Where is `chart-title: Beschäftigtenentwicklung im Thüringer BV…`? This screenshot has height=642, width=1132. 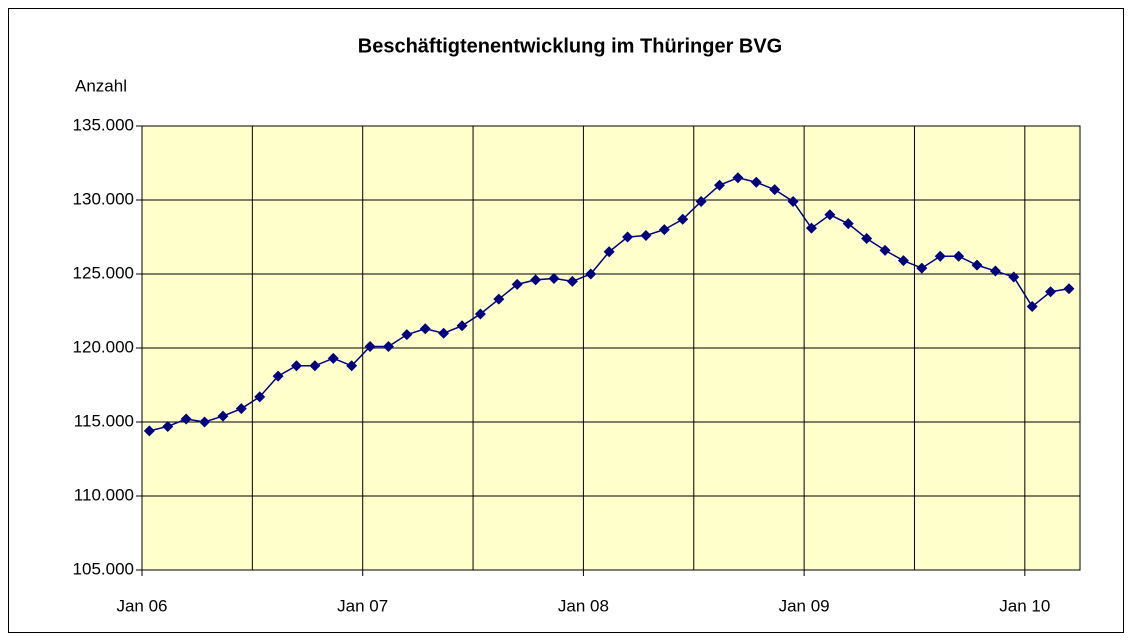
chart-title: Beschäftigtenentwicklung im Thüringer BV… is located at coordinates (570, 46).